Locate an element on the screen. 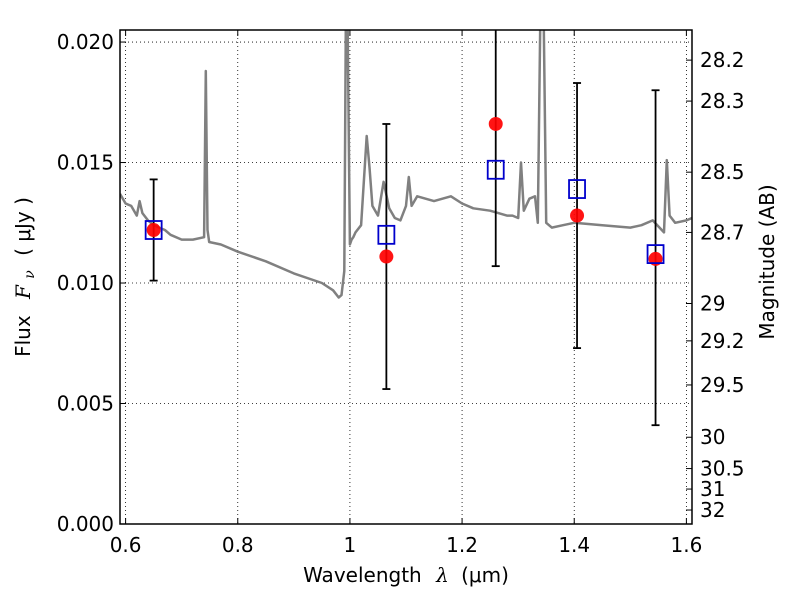 The image size is (800, 600). y2-tick-label: 29 is located at coordinates (712, 304).